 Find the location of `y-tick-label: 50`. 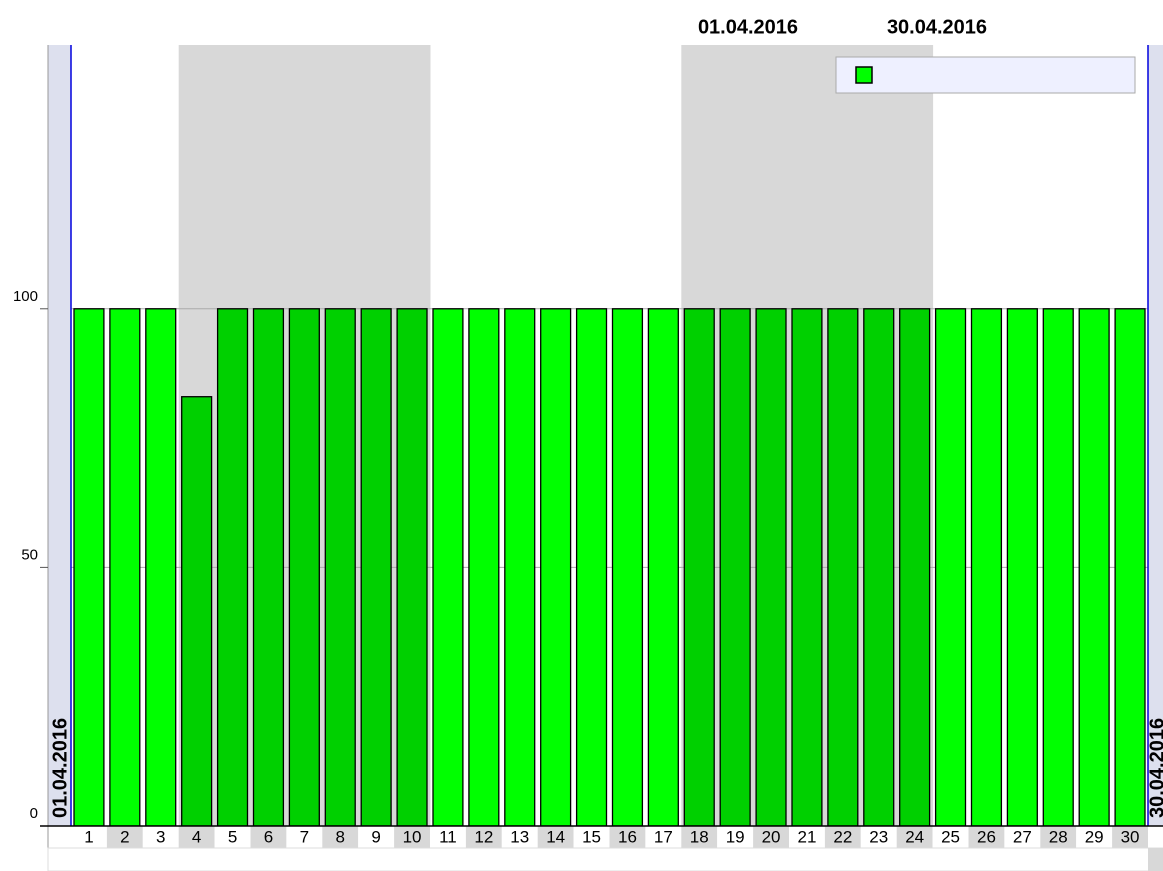

y-tick-label: 50 is located at coordinates (29, 554).